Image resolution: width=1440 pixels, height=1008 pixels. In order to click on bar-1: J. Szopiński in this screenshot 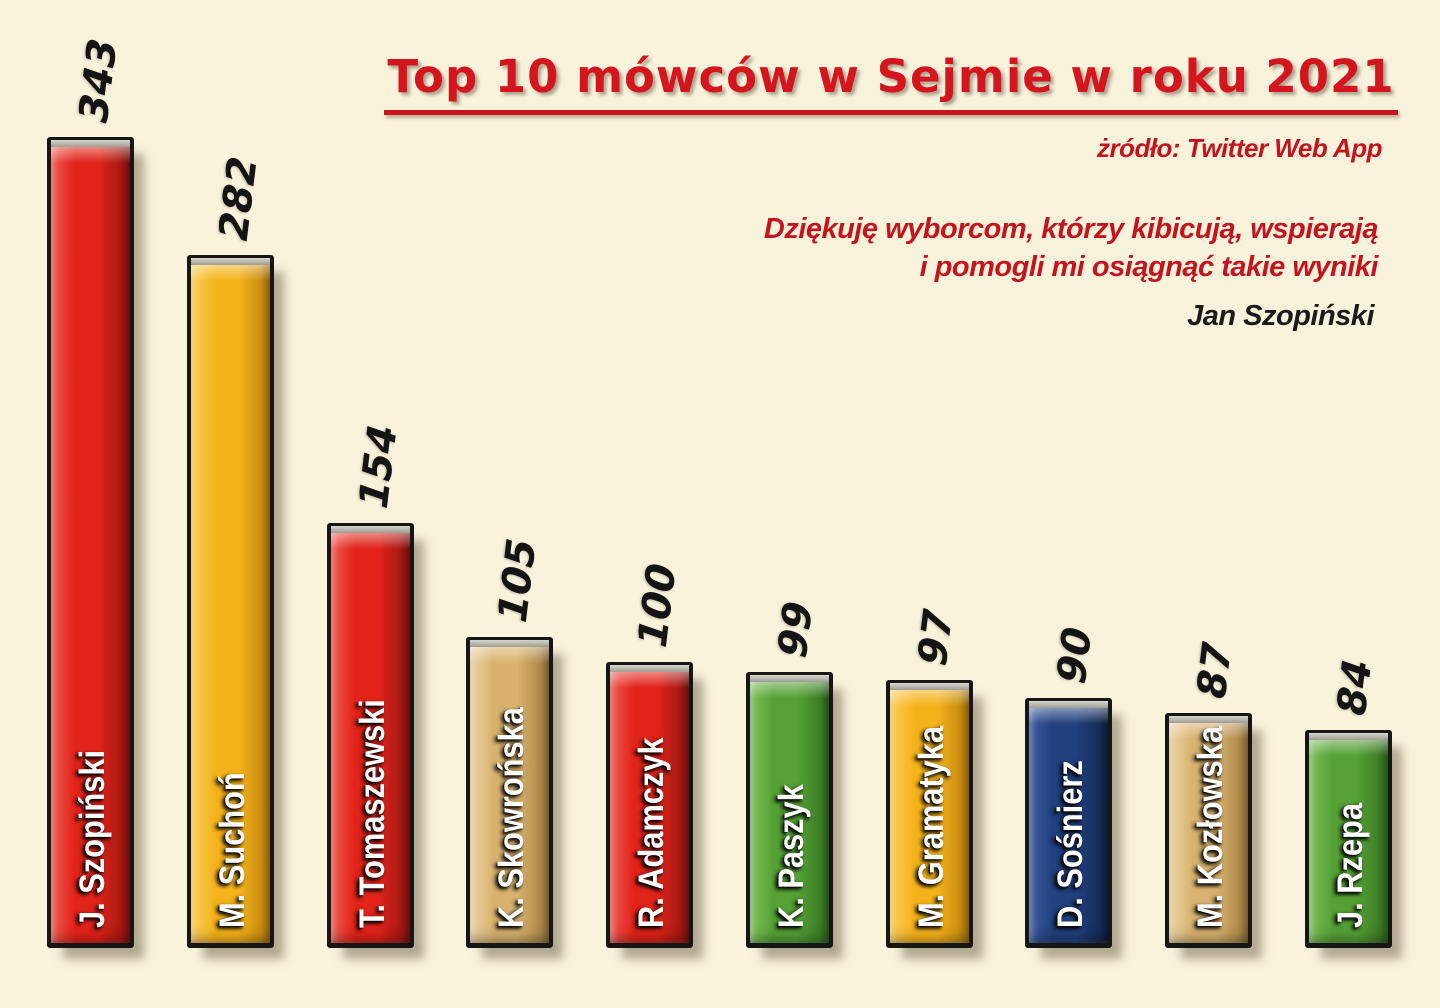, I will do `click(90, 542)`.